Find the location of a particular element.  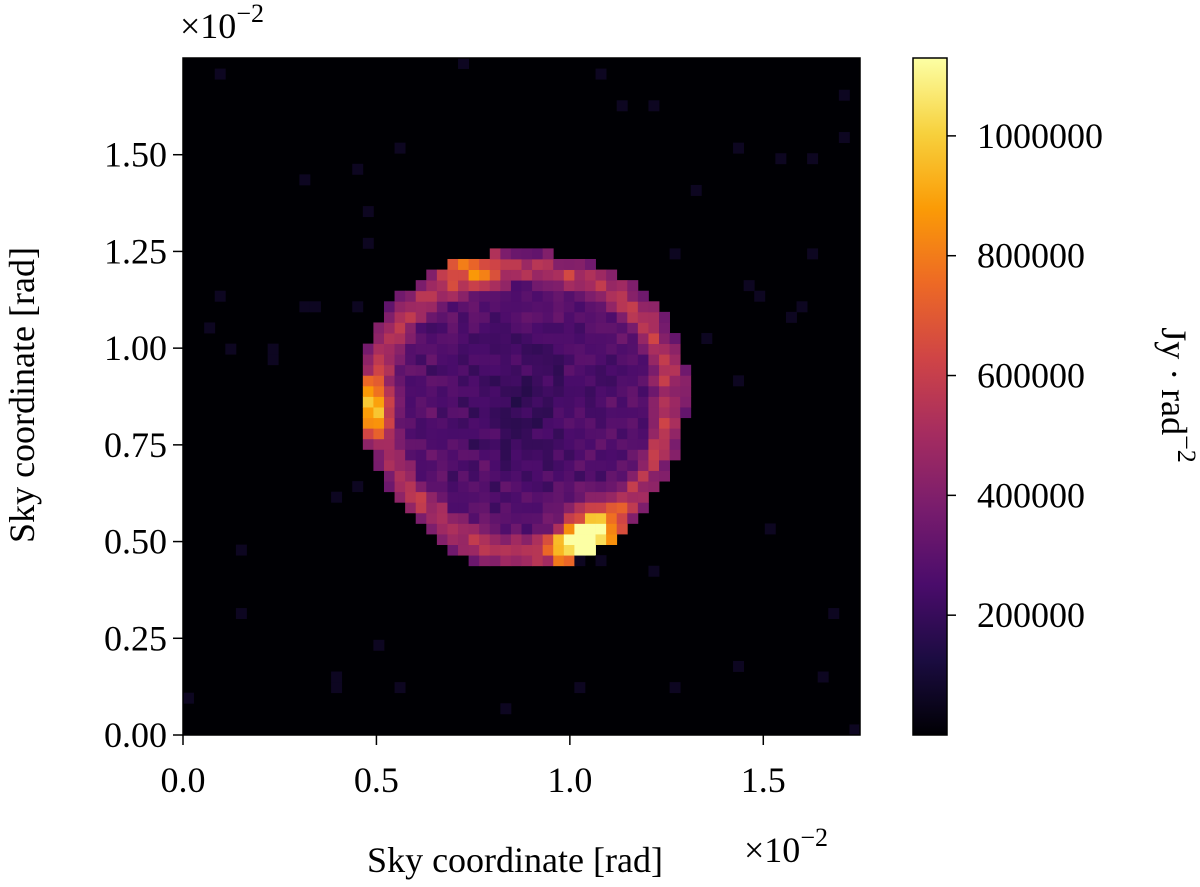

colorbar-tick-label: 200000 is located at coordinates (1031, 615).